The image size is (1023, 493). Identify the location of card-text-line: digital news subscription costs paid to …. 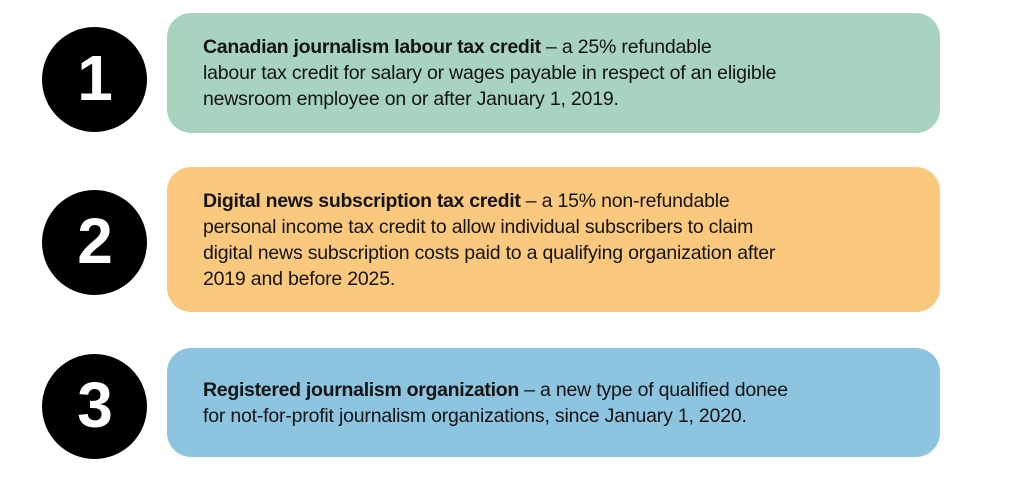
(489, 252).